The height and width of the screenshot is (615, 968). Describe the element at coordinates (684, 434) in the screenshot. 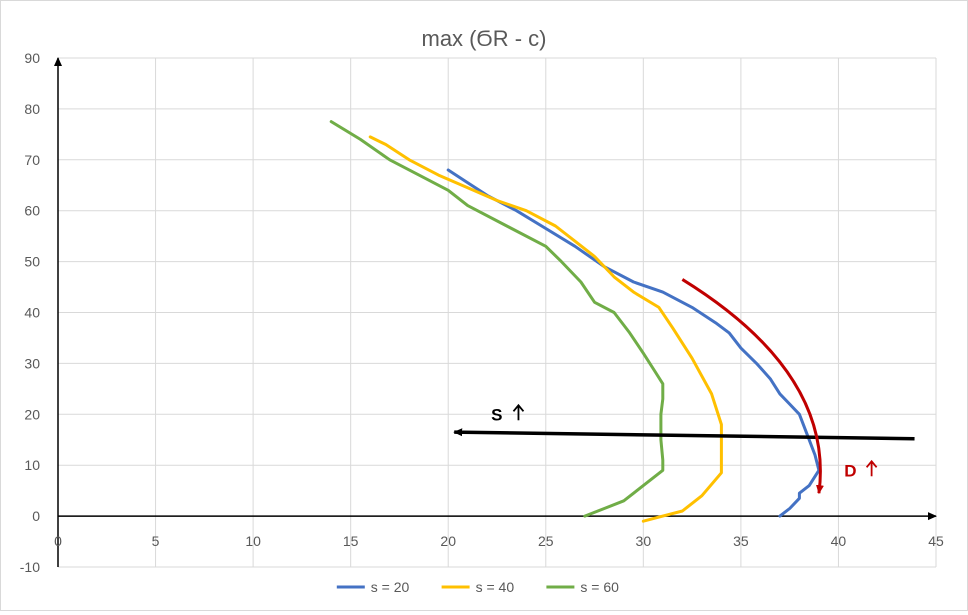

I see `s-arrow` at that location.